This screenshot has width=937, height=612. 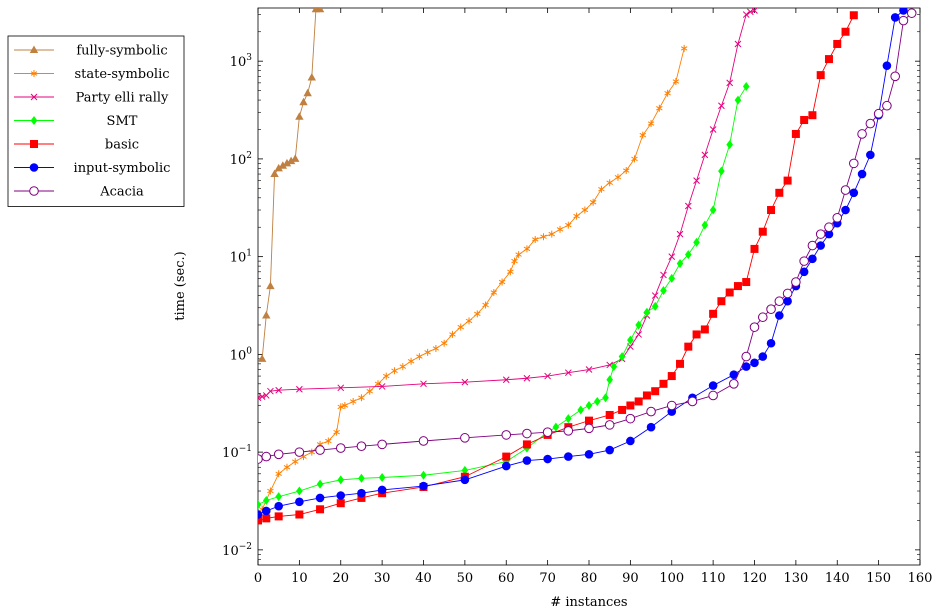 What do you see at coordinates (588, 602) in the screenshot?
I see `x-axis-label: # instances` at bounding box center [588, 602].